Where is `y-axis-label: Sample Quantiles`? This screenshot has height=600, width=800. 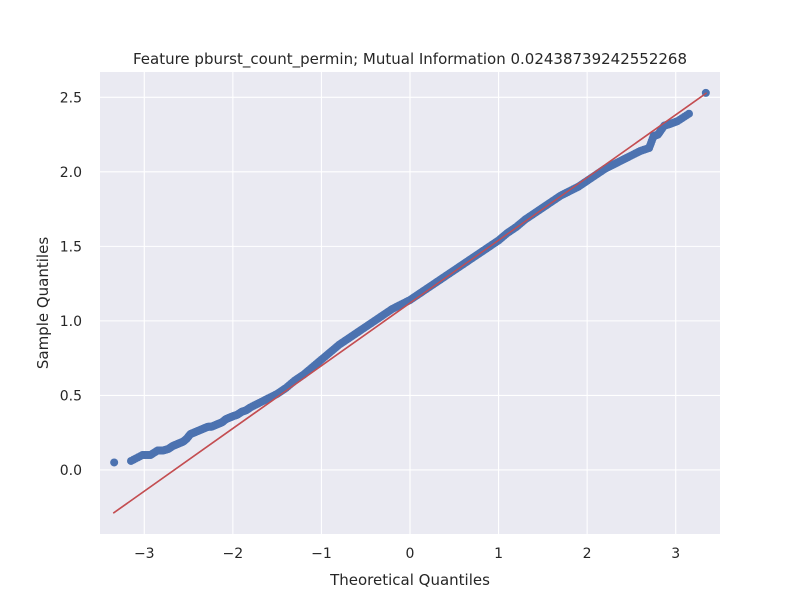 y-axis-label: Sample Quantiles is located at coordinates (43, 303).